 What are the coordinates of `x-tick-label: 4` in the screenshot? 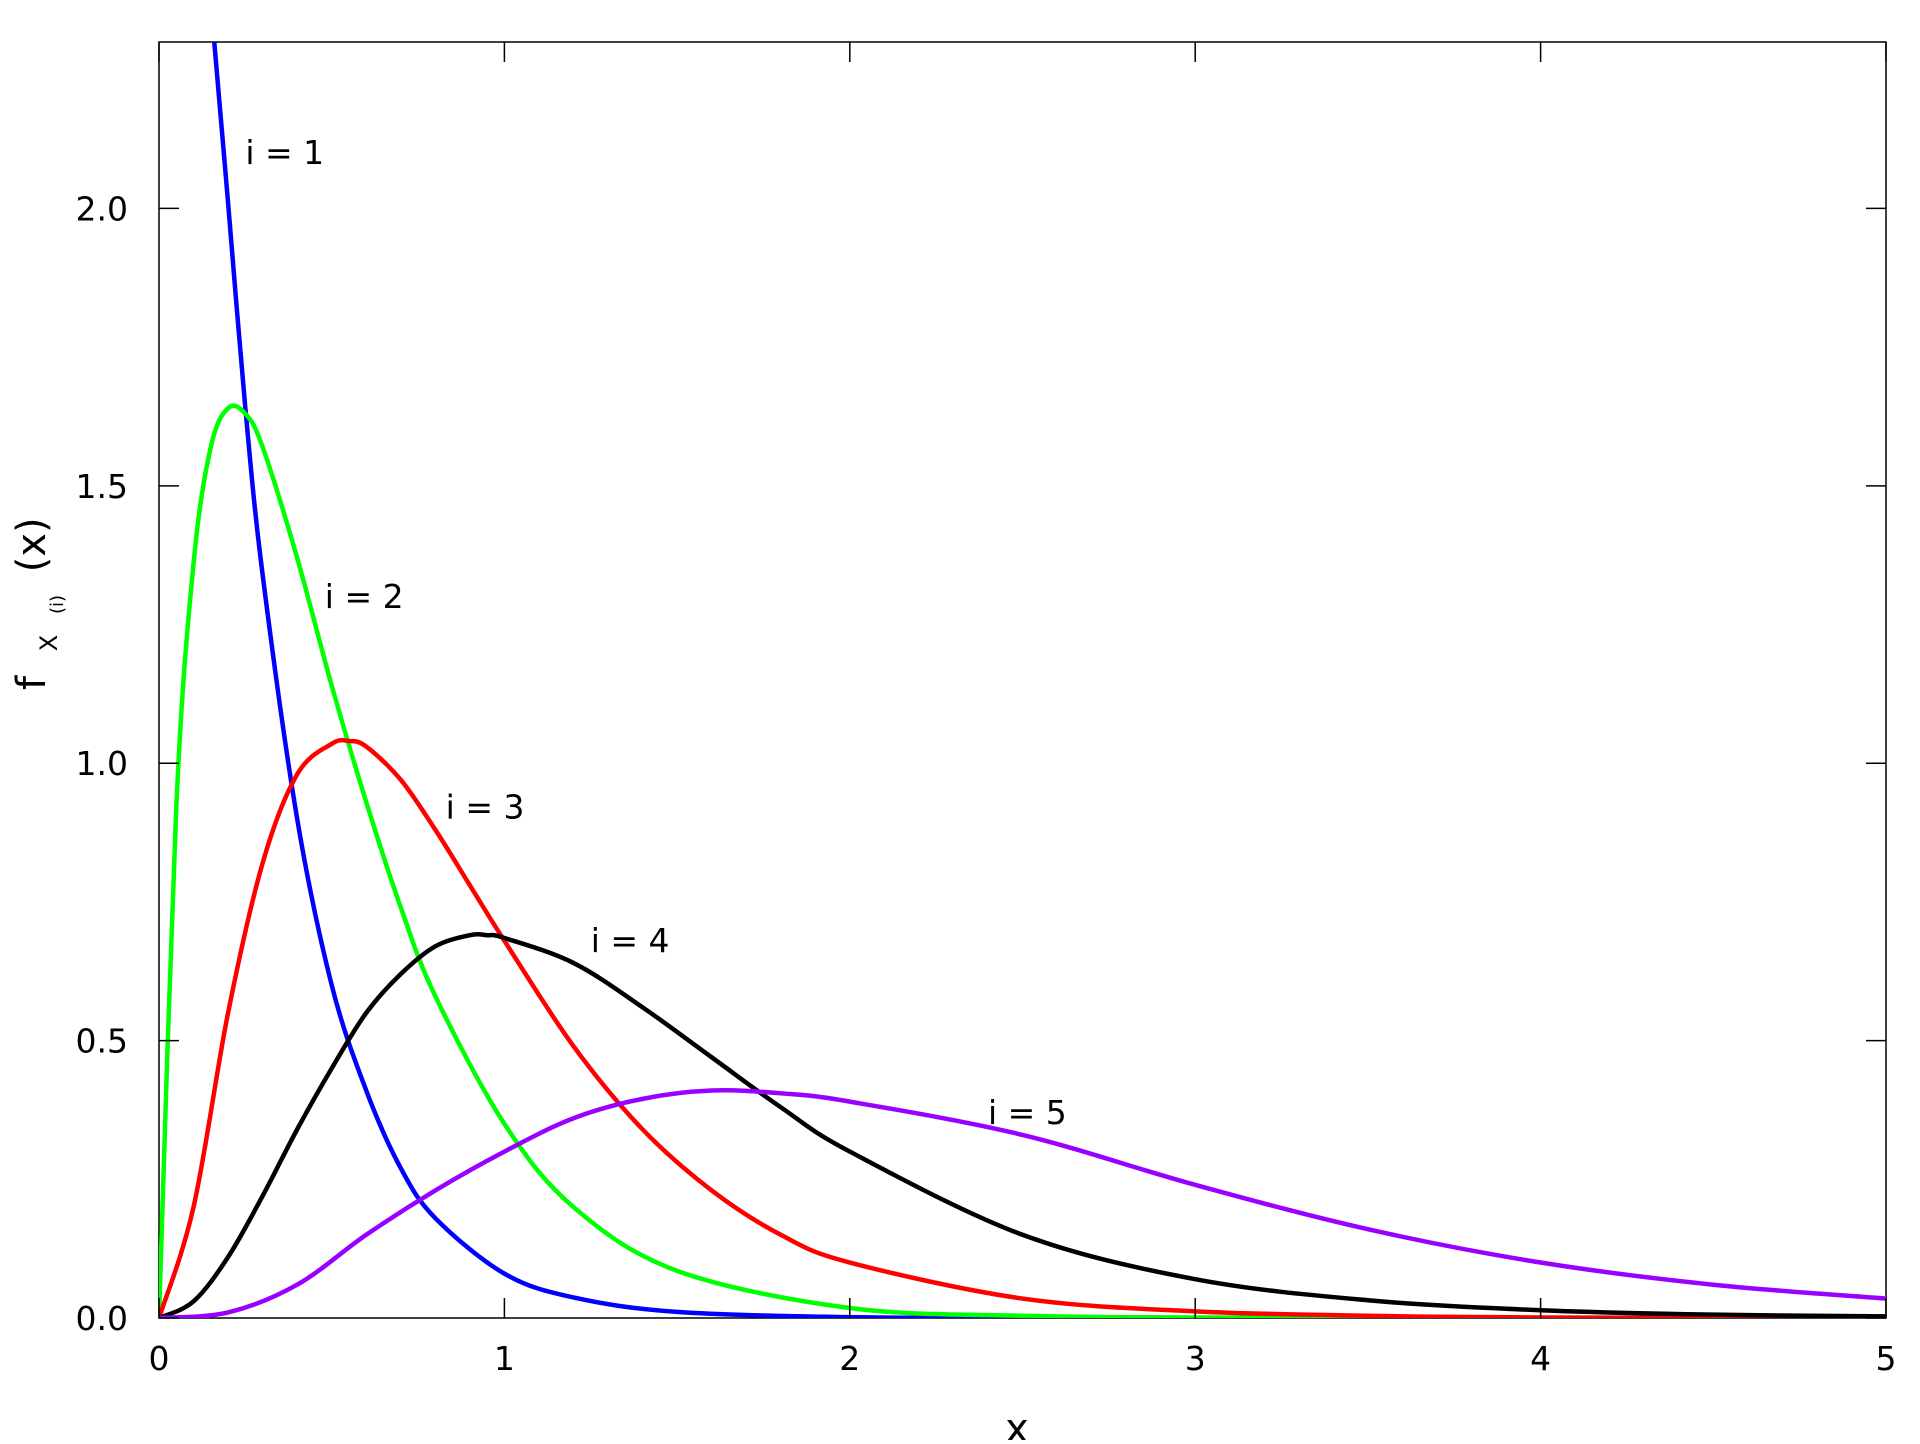 It's located at (1540, 1358).